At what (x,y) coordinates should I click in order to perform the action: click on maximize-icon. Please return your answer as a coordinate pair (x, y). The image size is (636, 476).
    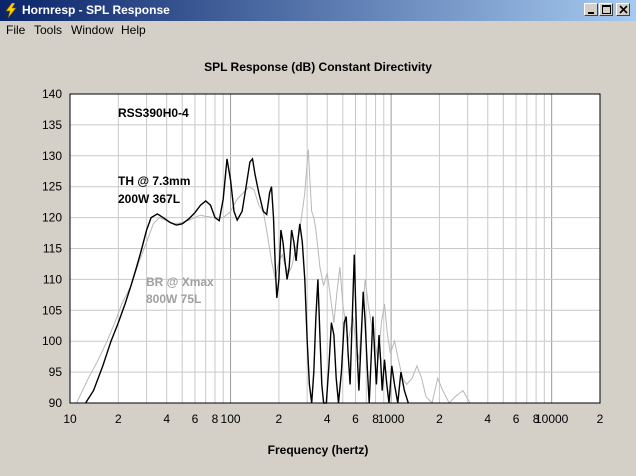
    Looking at the image, I should click on (606, 9).